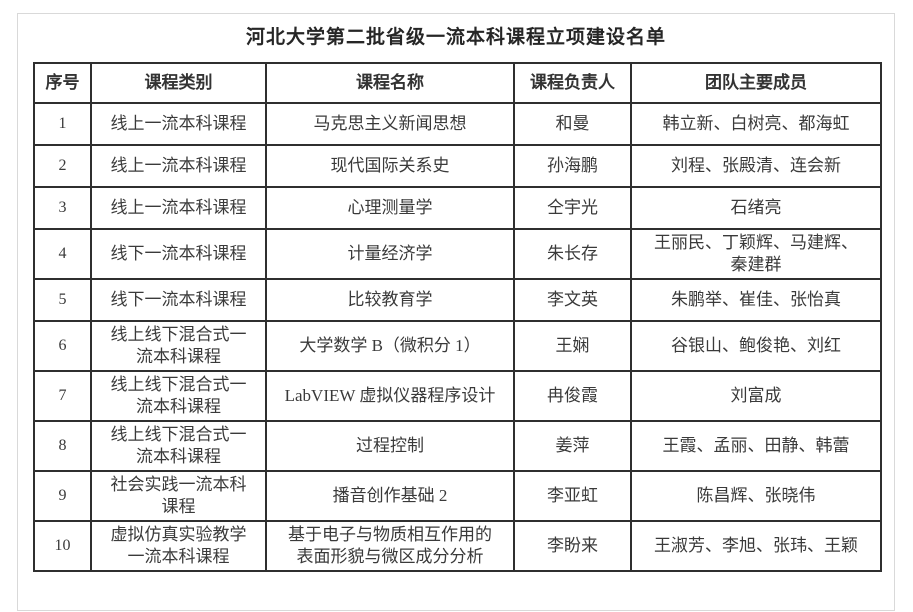  What do you see at coordinates (756, 208) in the screenshot?
I see `cell-team: 石绪亮` at bounding box center [756, 208].